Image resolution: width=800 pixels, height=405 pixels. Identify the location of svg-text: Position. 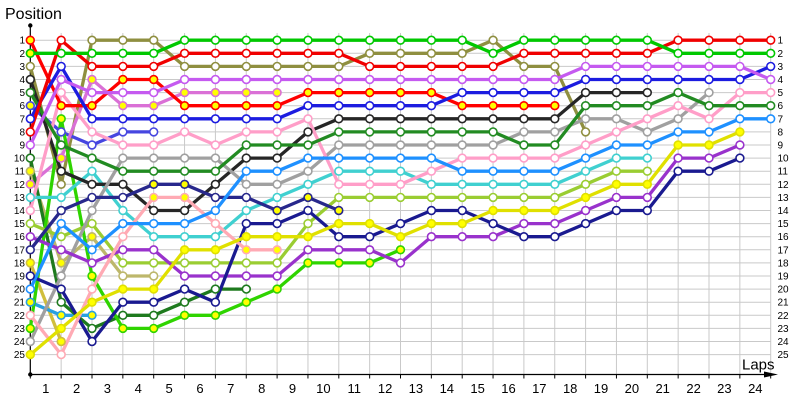
(33, 14).